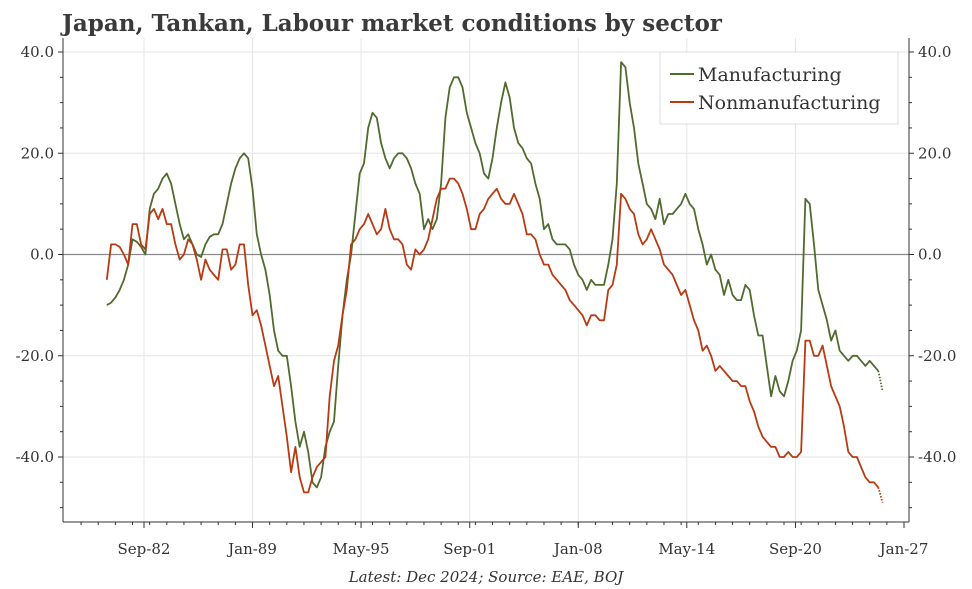  I want to click on x-tick-label: May-14, so click(686, 549).